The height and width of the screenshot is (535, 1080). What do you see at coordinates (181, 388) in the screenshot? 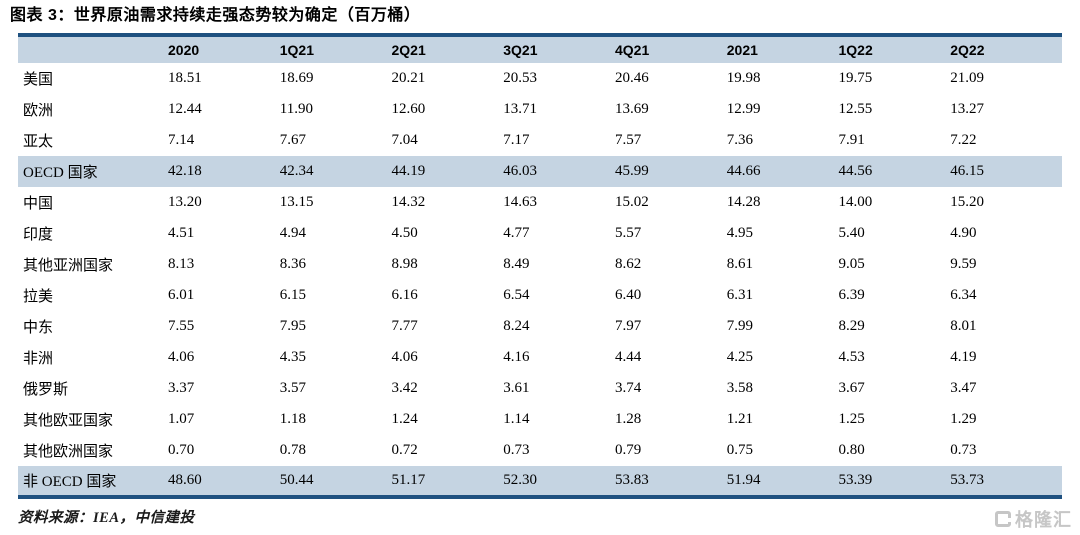
I see `value-cell: 3.37` at bounding box center [181, 388].